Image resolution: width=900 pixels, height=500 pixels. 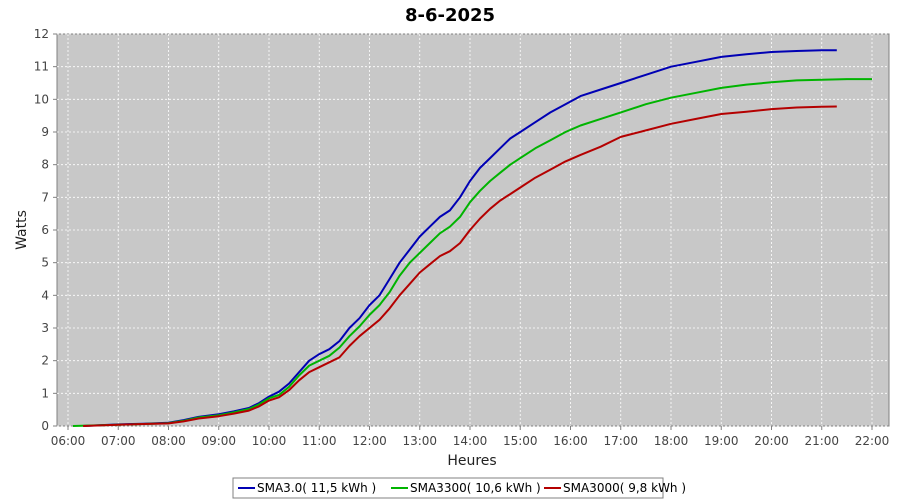 What do you see at coordinates (45, 165) in the screenshot?
I see `y-tick-label: 8` at bounding box center [45, 165].